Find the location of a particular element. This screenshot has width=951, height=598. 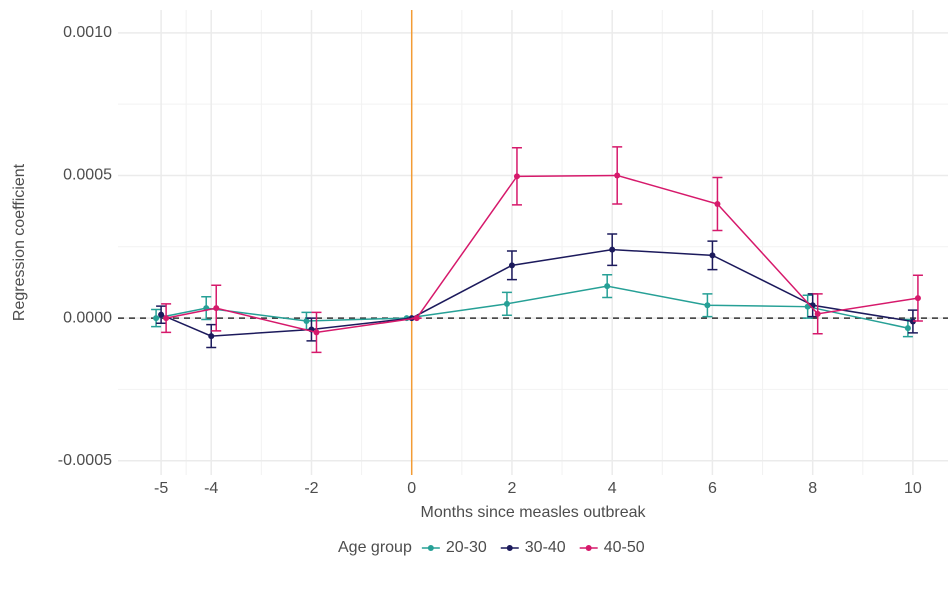

legend-label: 40-50 is located at coordinates (624, 547).